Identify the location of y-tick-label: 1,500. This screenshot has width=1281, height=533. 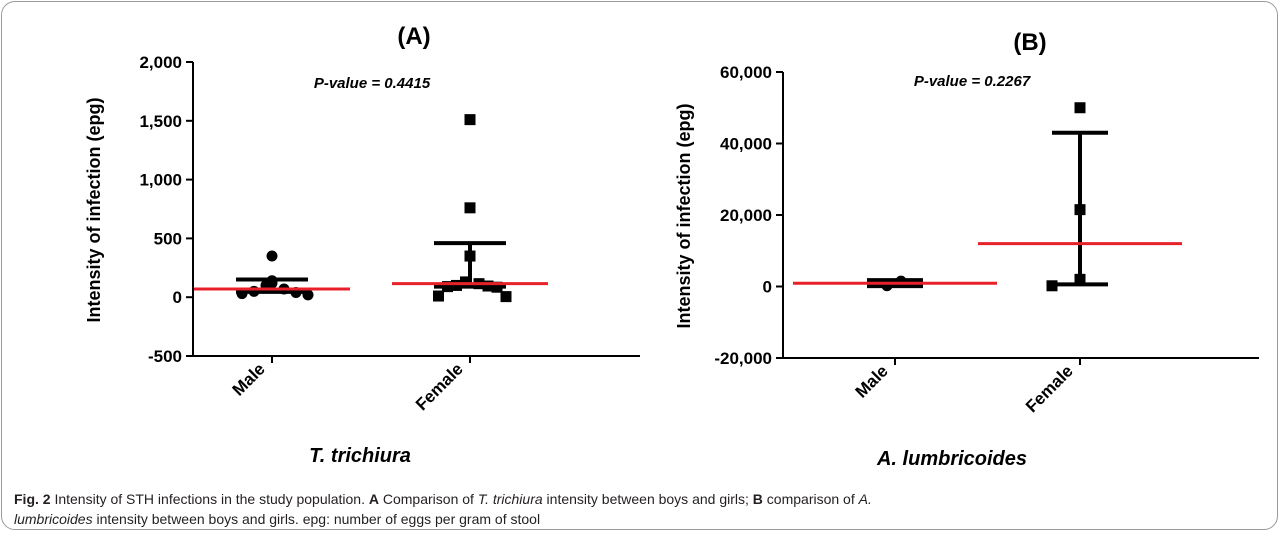
(160, 121).